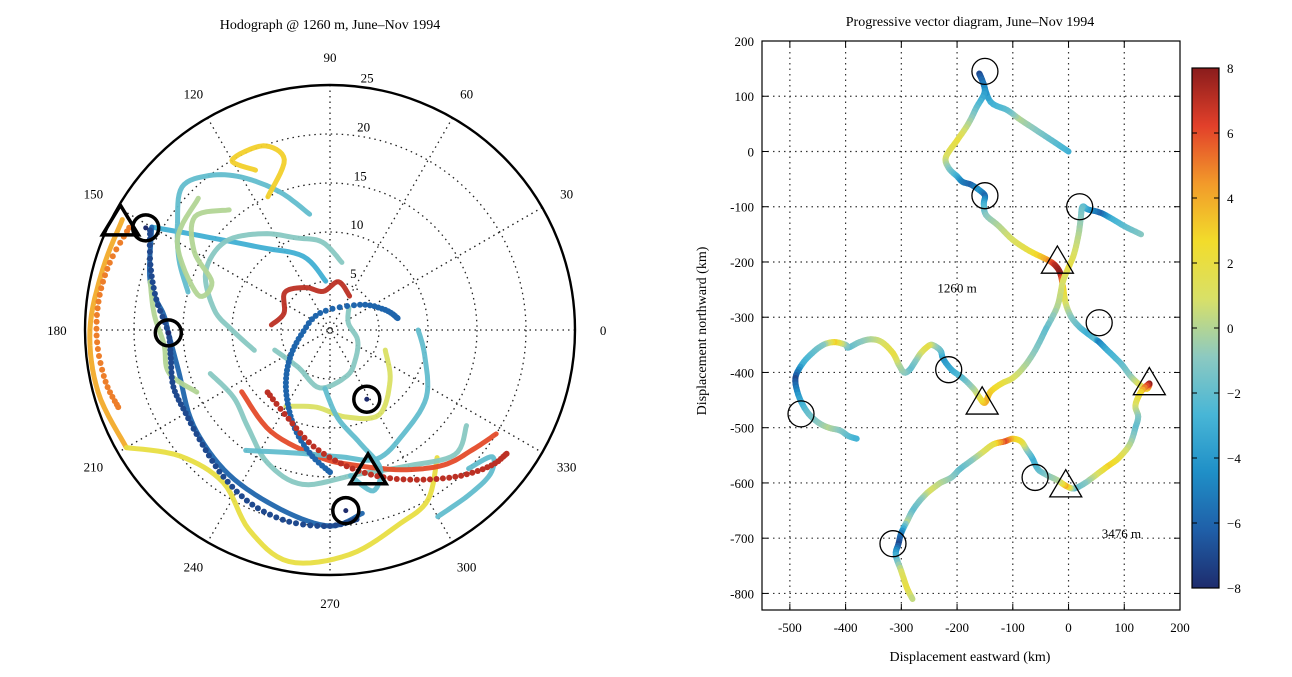 The image size is (1292, 677). I want to click on pvd-ytick-label: 0, so click(751, 151).